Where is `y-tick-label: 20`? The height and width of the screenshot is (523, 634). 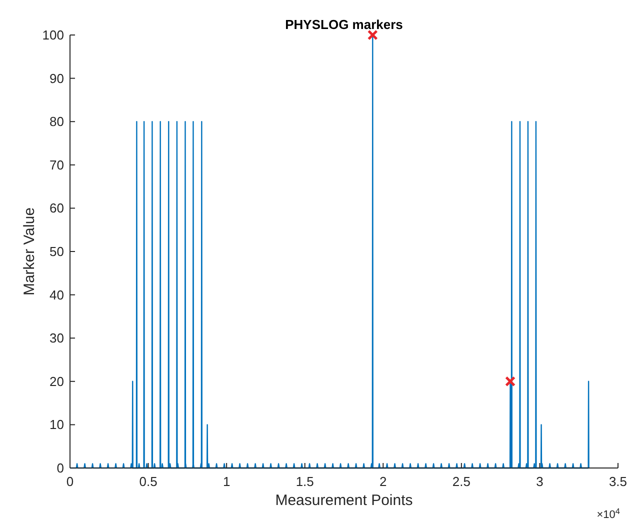
y-tick-label: 20 is located at coordinates (57, 381).